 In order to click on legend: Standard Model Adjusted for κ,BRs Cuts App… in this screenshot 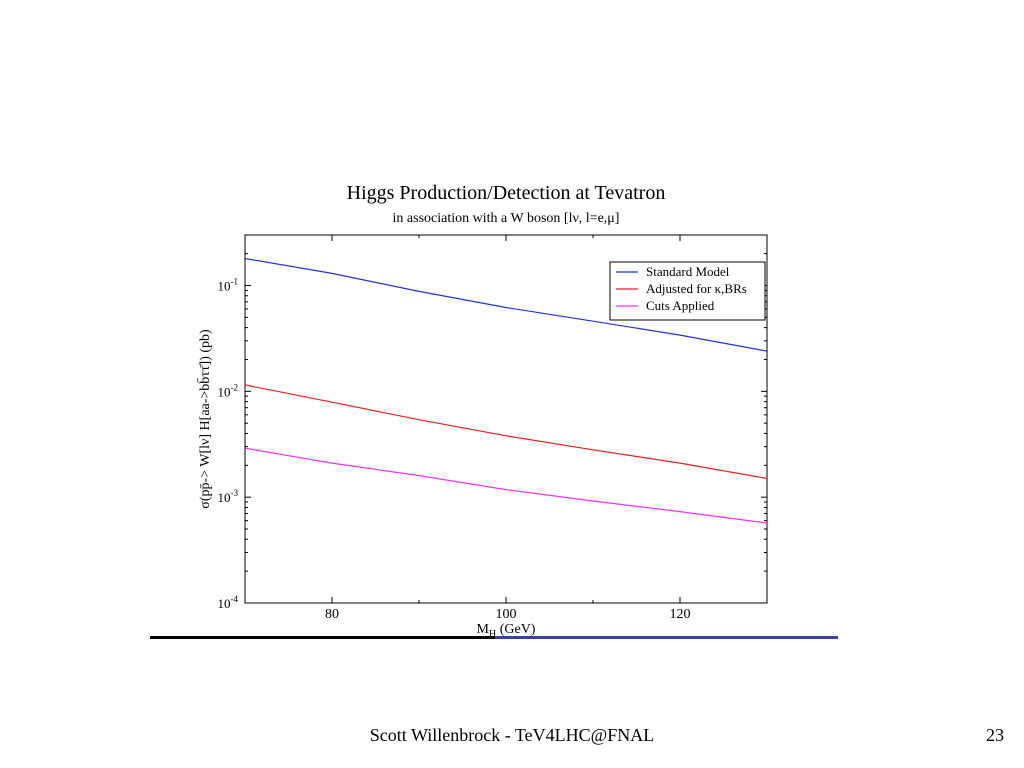, I will do `click(687, 291)`.